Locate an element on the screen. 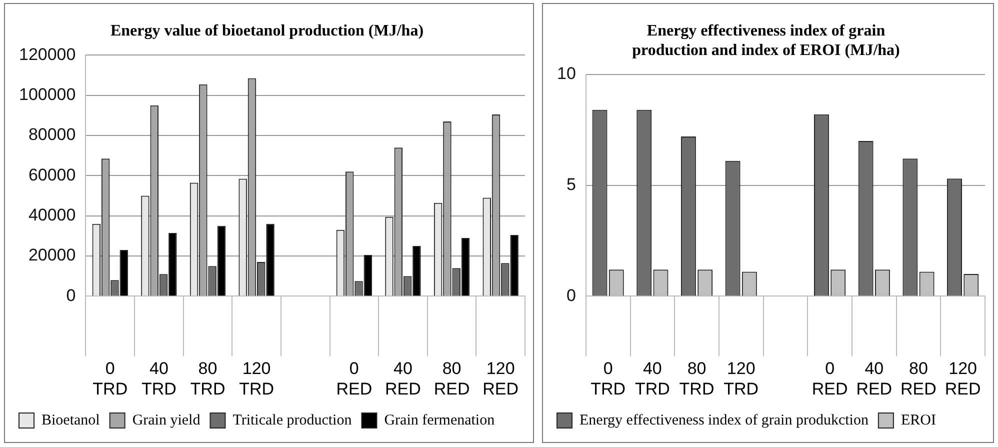  chart-title: Energy value of bioetanol production (MJ/ha) is located at coordinates (267, 31).